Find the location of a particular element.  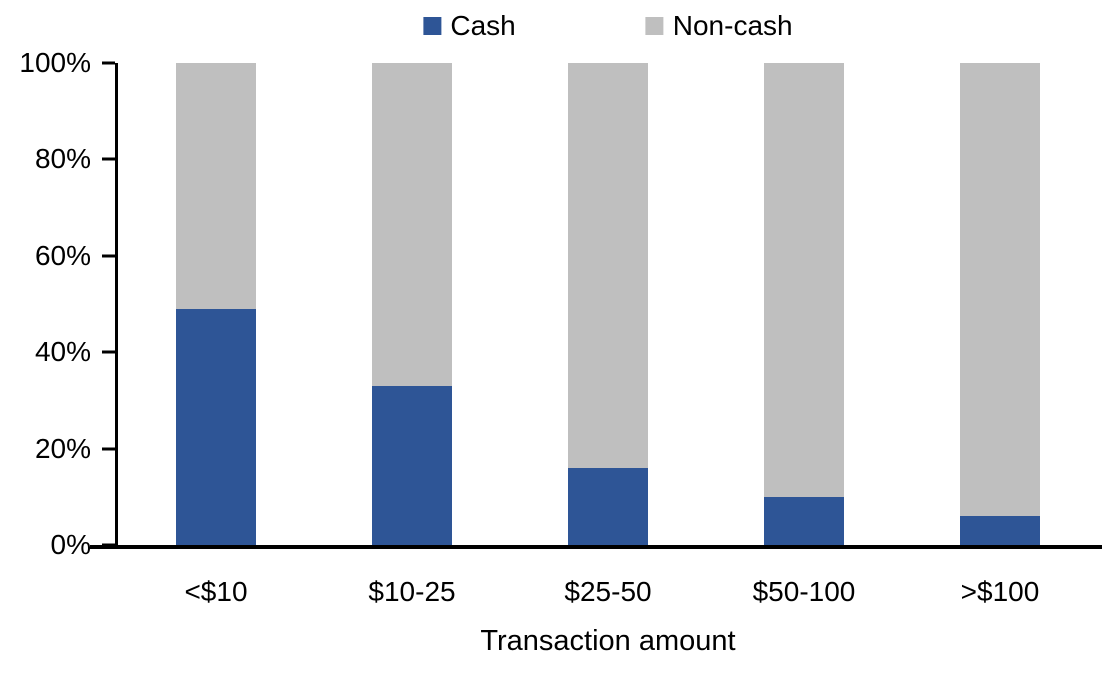

y-axis-tick-label: 100% is located at coordinates (55, 62).